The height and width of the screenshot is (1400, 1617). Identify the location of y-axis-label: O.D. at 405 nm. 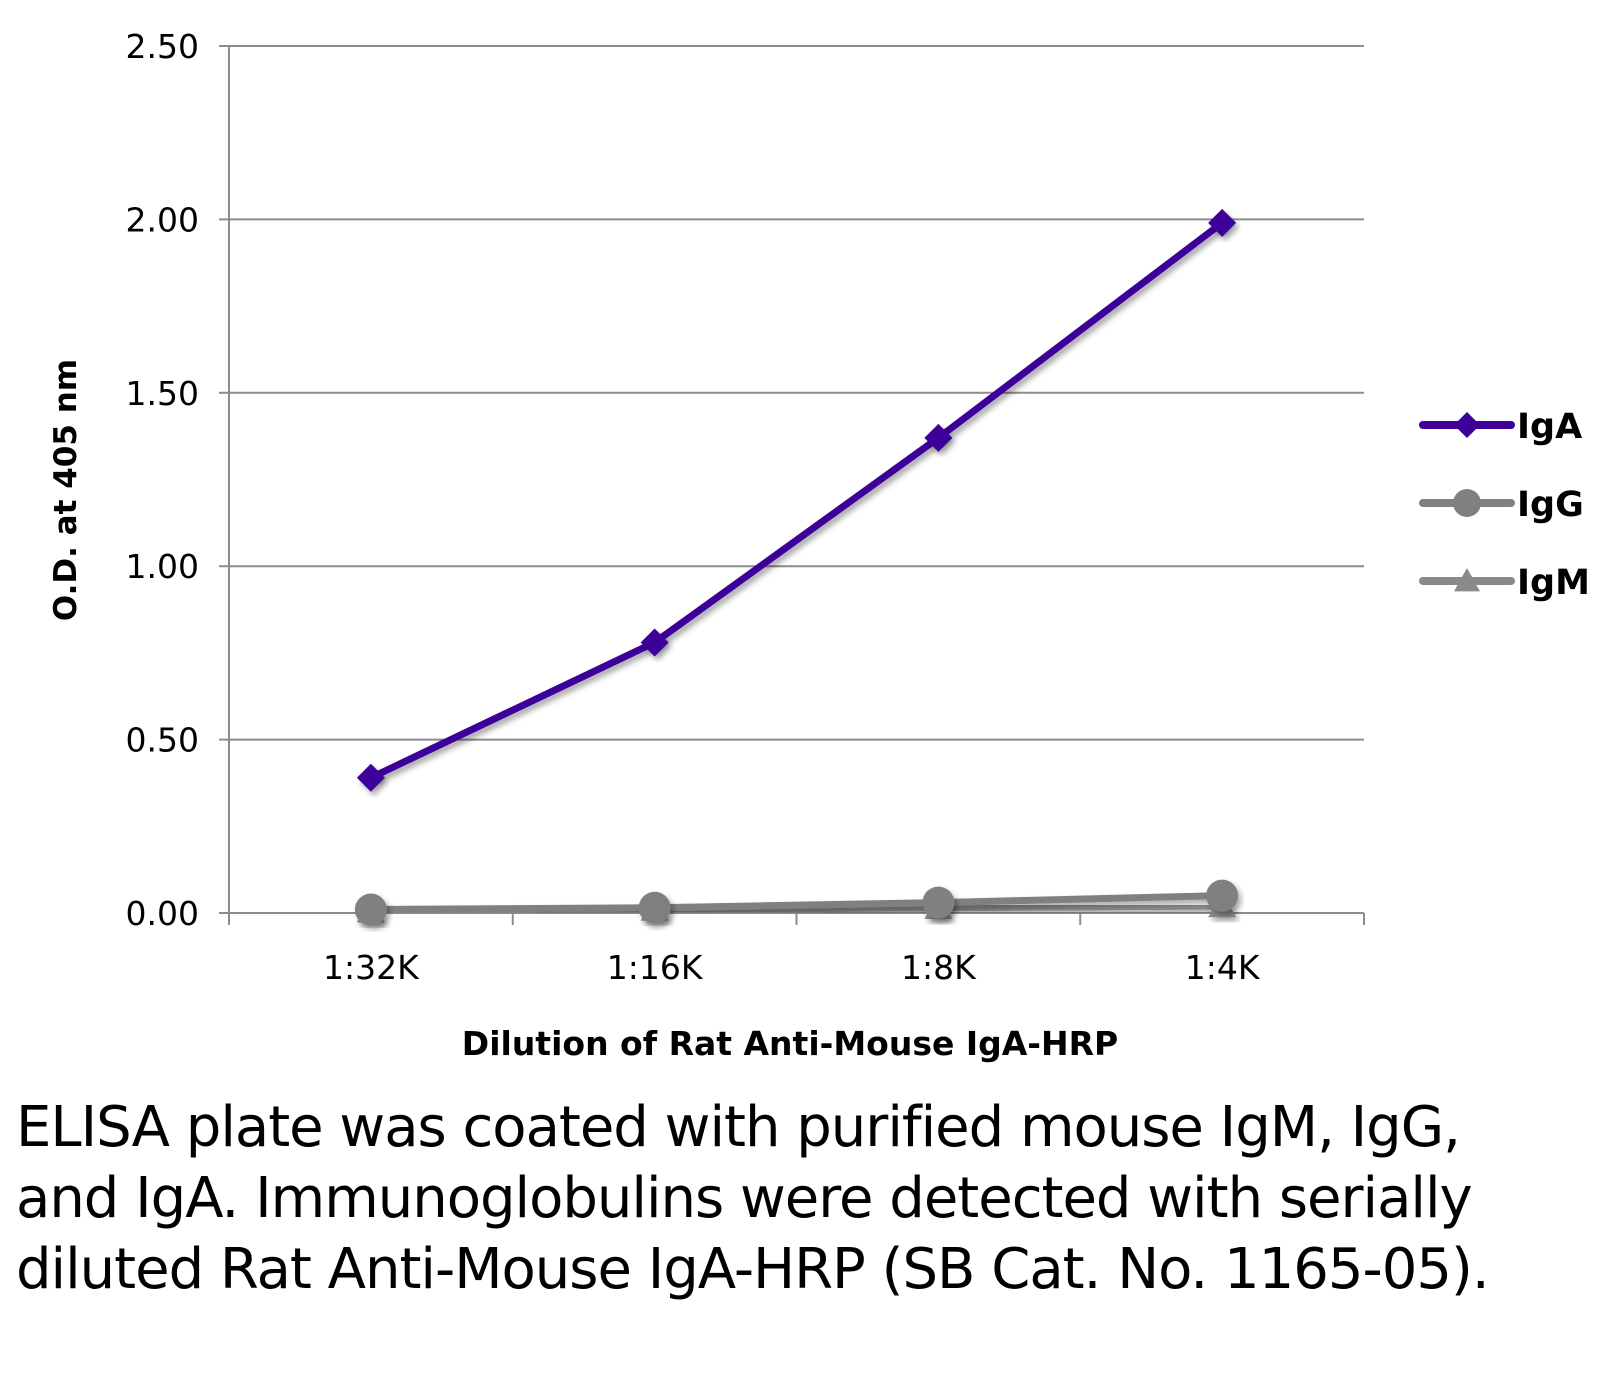
(66, 490).